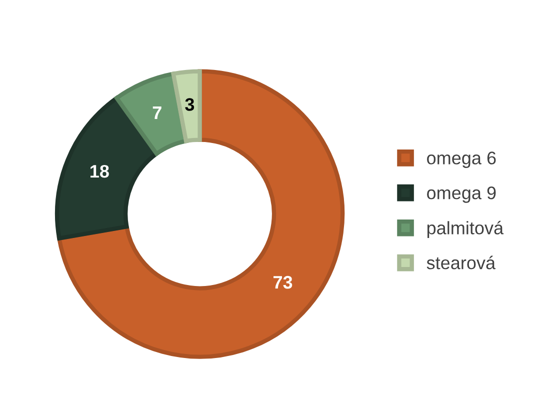 This screenshot has height=400, width=555. I want to click on legend-label: palmitová, so click(465, 229).